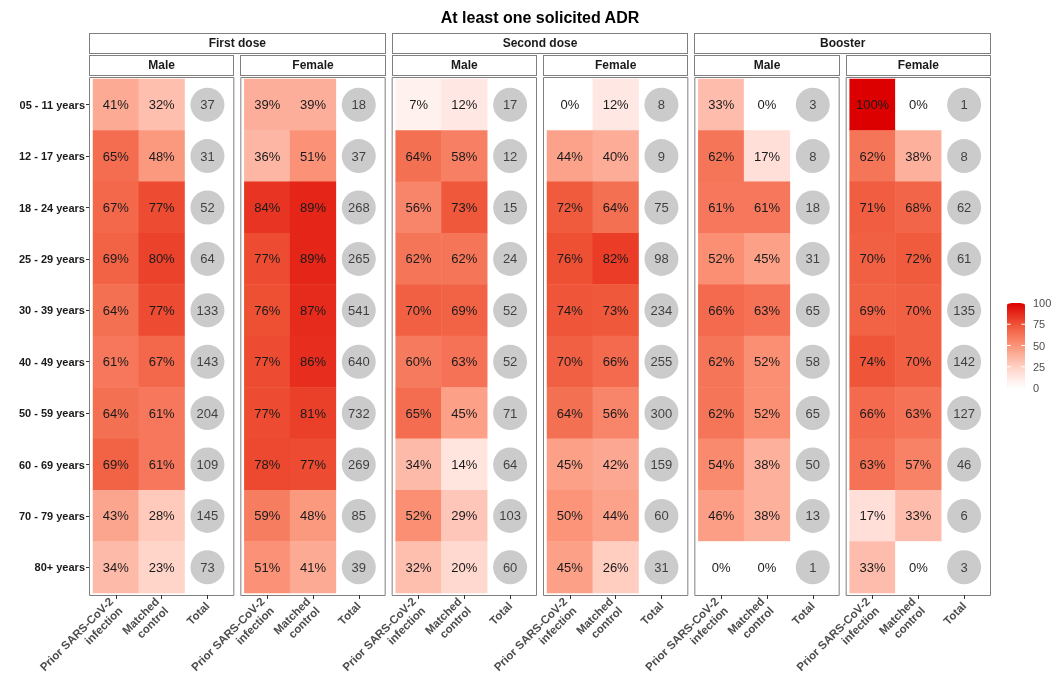  What do you see at coordinates (418, 362) in the screenshot?
I see `data-label: 60%` at bounding box center [418, 362].